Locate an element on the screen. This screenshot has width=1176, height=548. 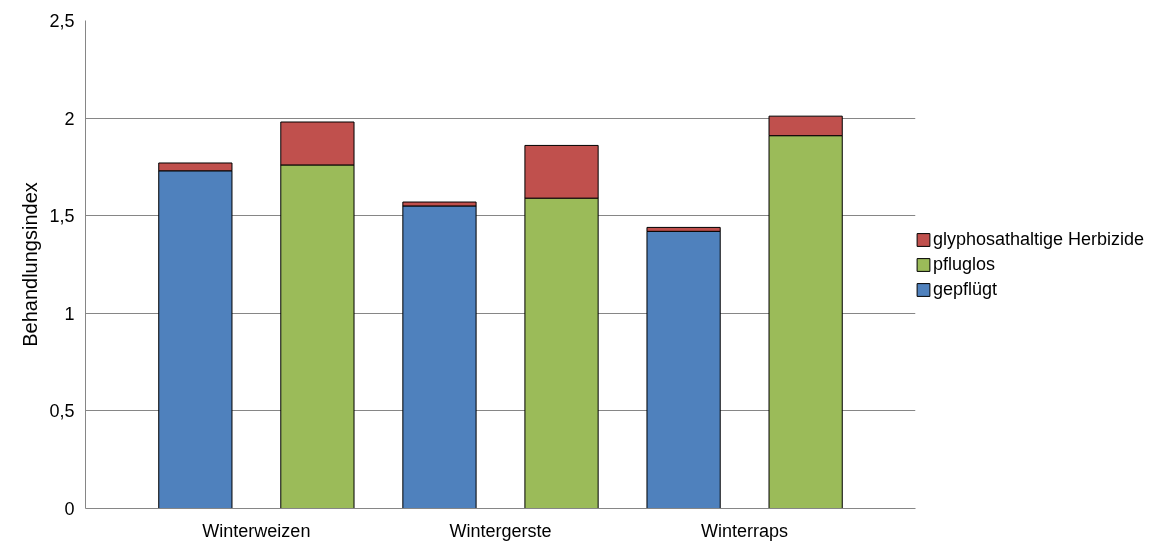
y-tick-label: 2,5 is located at coordinates (62, 21).